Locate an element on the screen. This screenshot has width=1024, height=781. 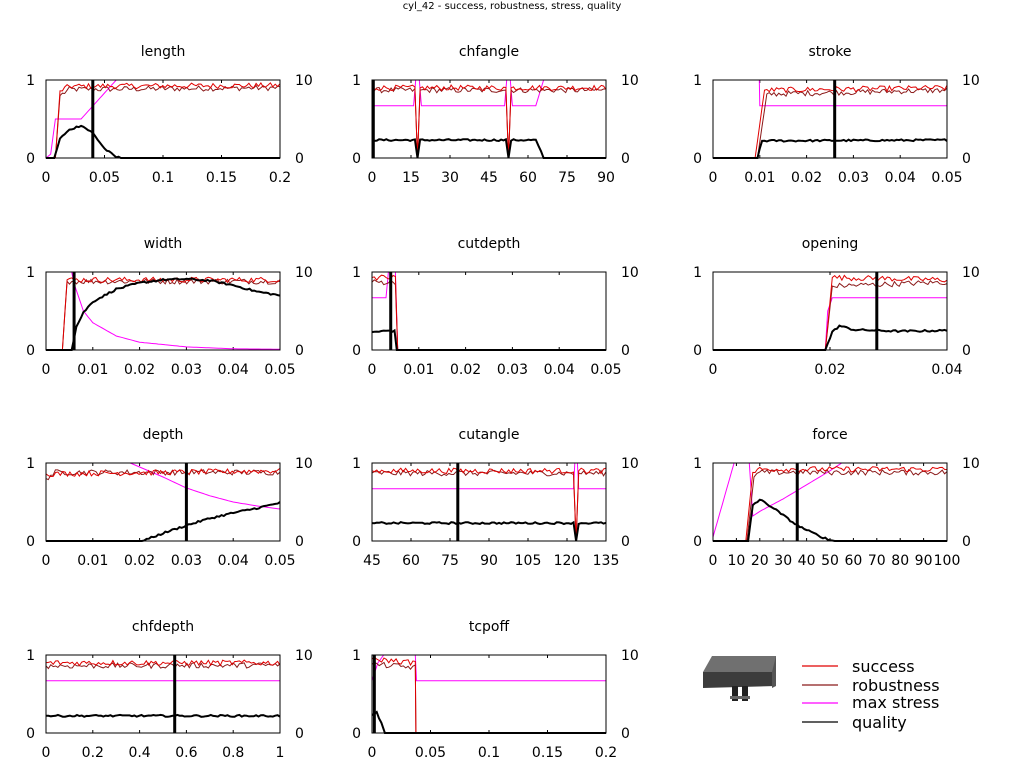
chart-title: chfangle is located at coordinates (489, 52).